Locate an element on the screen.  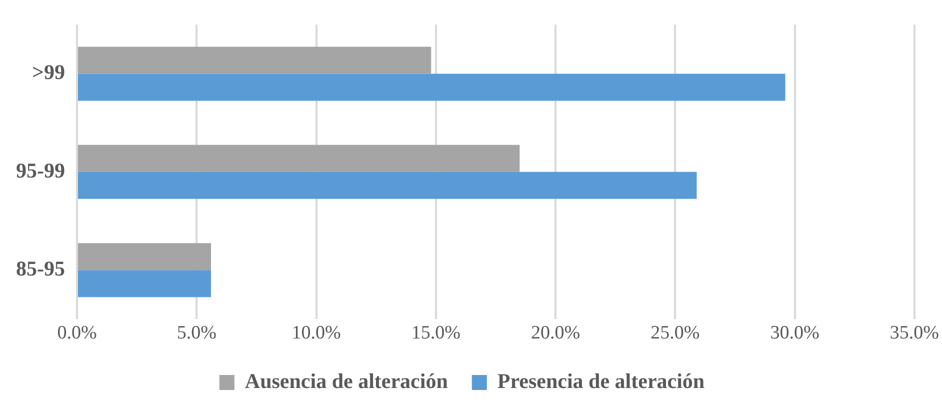
x-tick-label: 10.0% is located at coordinates (316, 333).